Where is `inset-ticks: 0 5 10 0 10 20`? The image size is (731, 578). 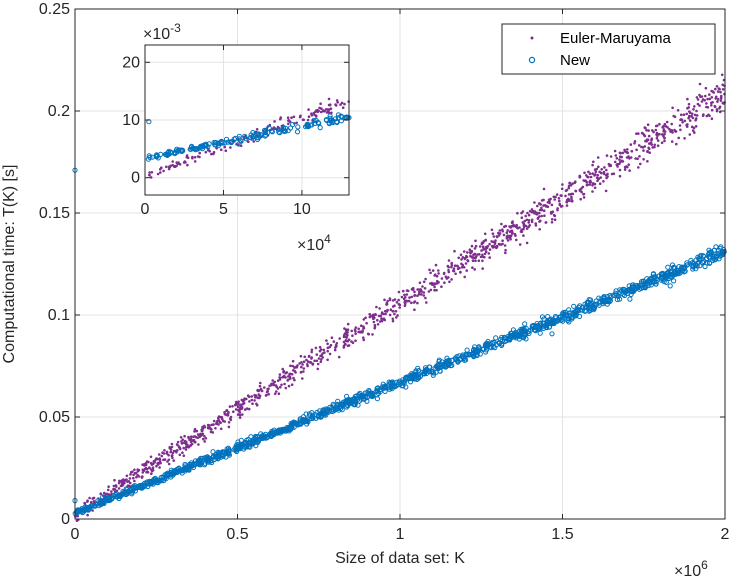 inset-ticks: 0 5 10 0 10 20 is located at coordinates (235, 131).